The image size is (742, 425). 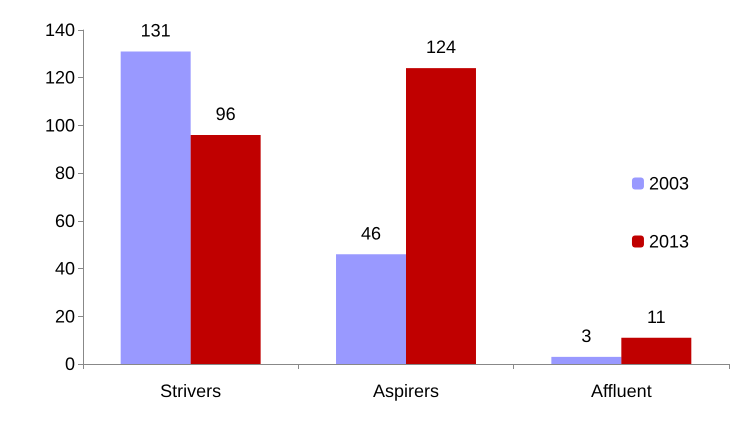 I want to click on y-tick-label: 100, so click(x=59, y=125).